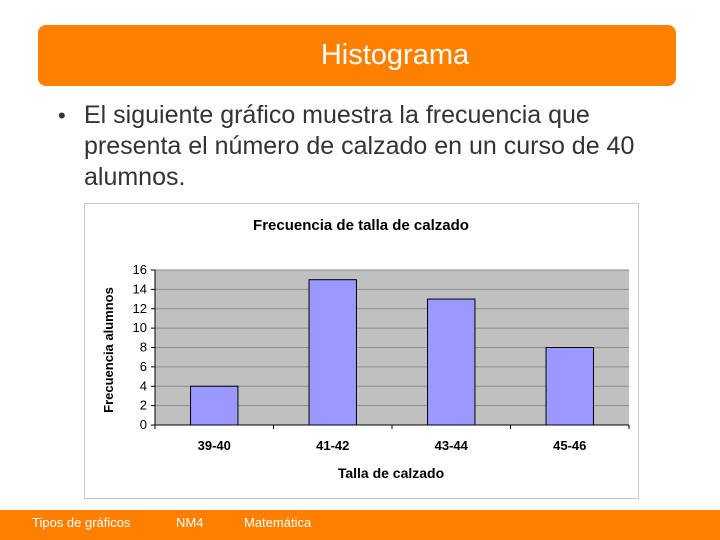 Image resolution: width=720 pixels, height=540 pixels. I want to click on y-tick-label: 16, so click(140, 269).